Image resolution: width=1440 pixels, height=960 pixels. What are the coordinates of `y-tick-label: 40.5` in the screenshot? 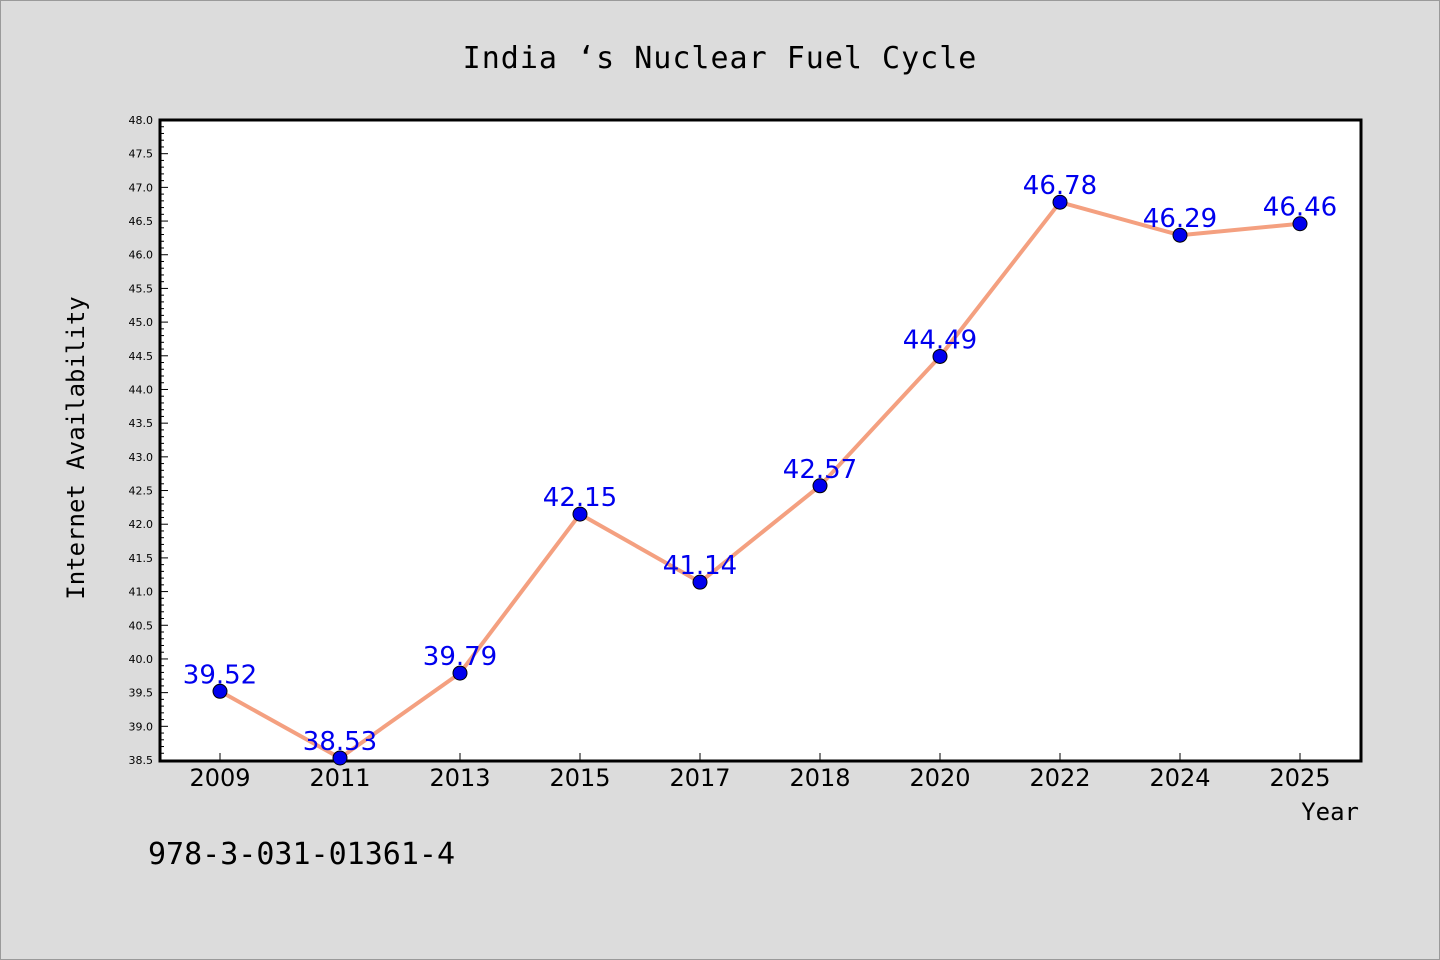 It's located at (141, 625).